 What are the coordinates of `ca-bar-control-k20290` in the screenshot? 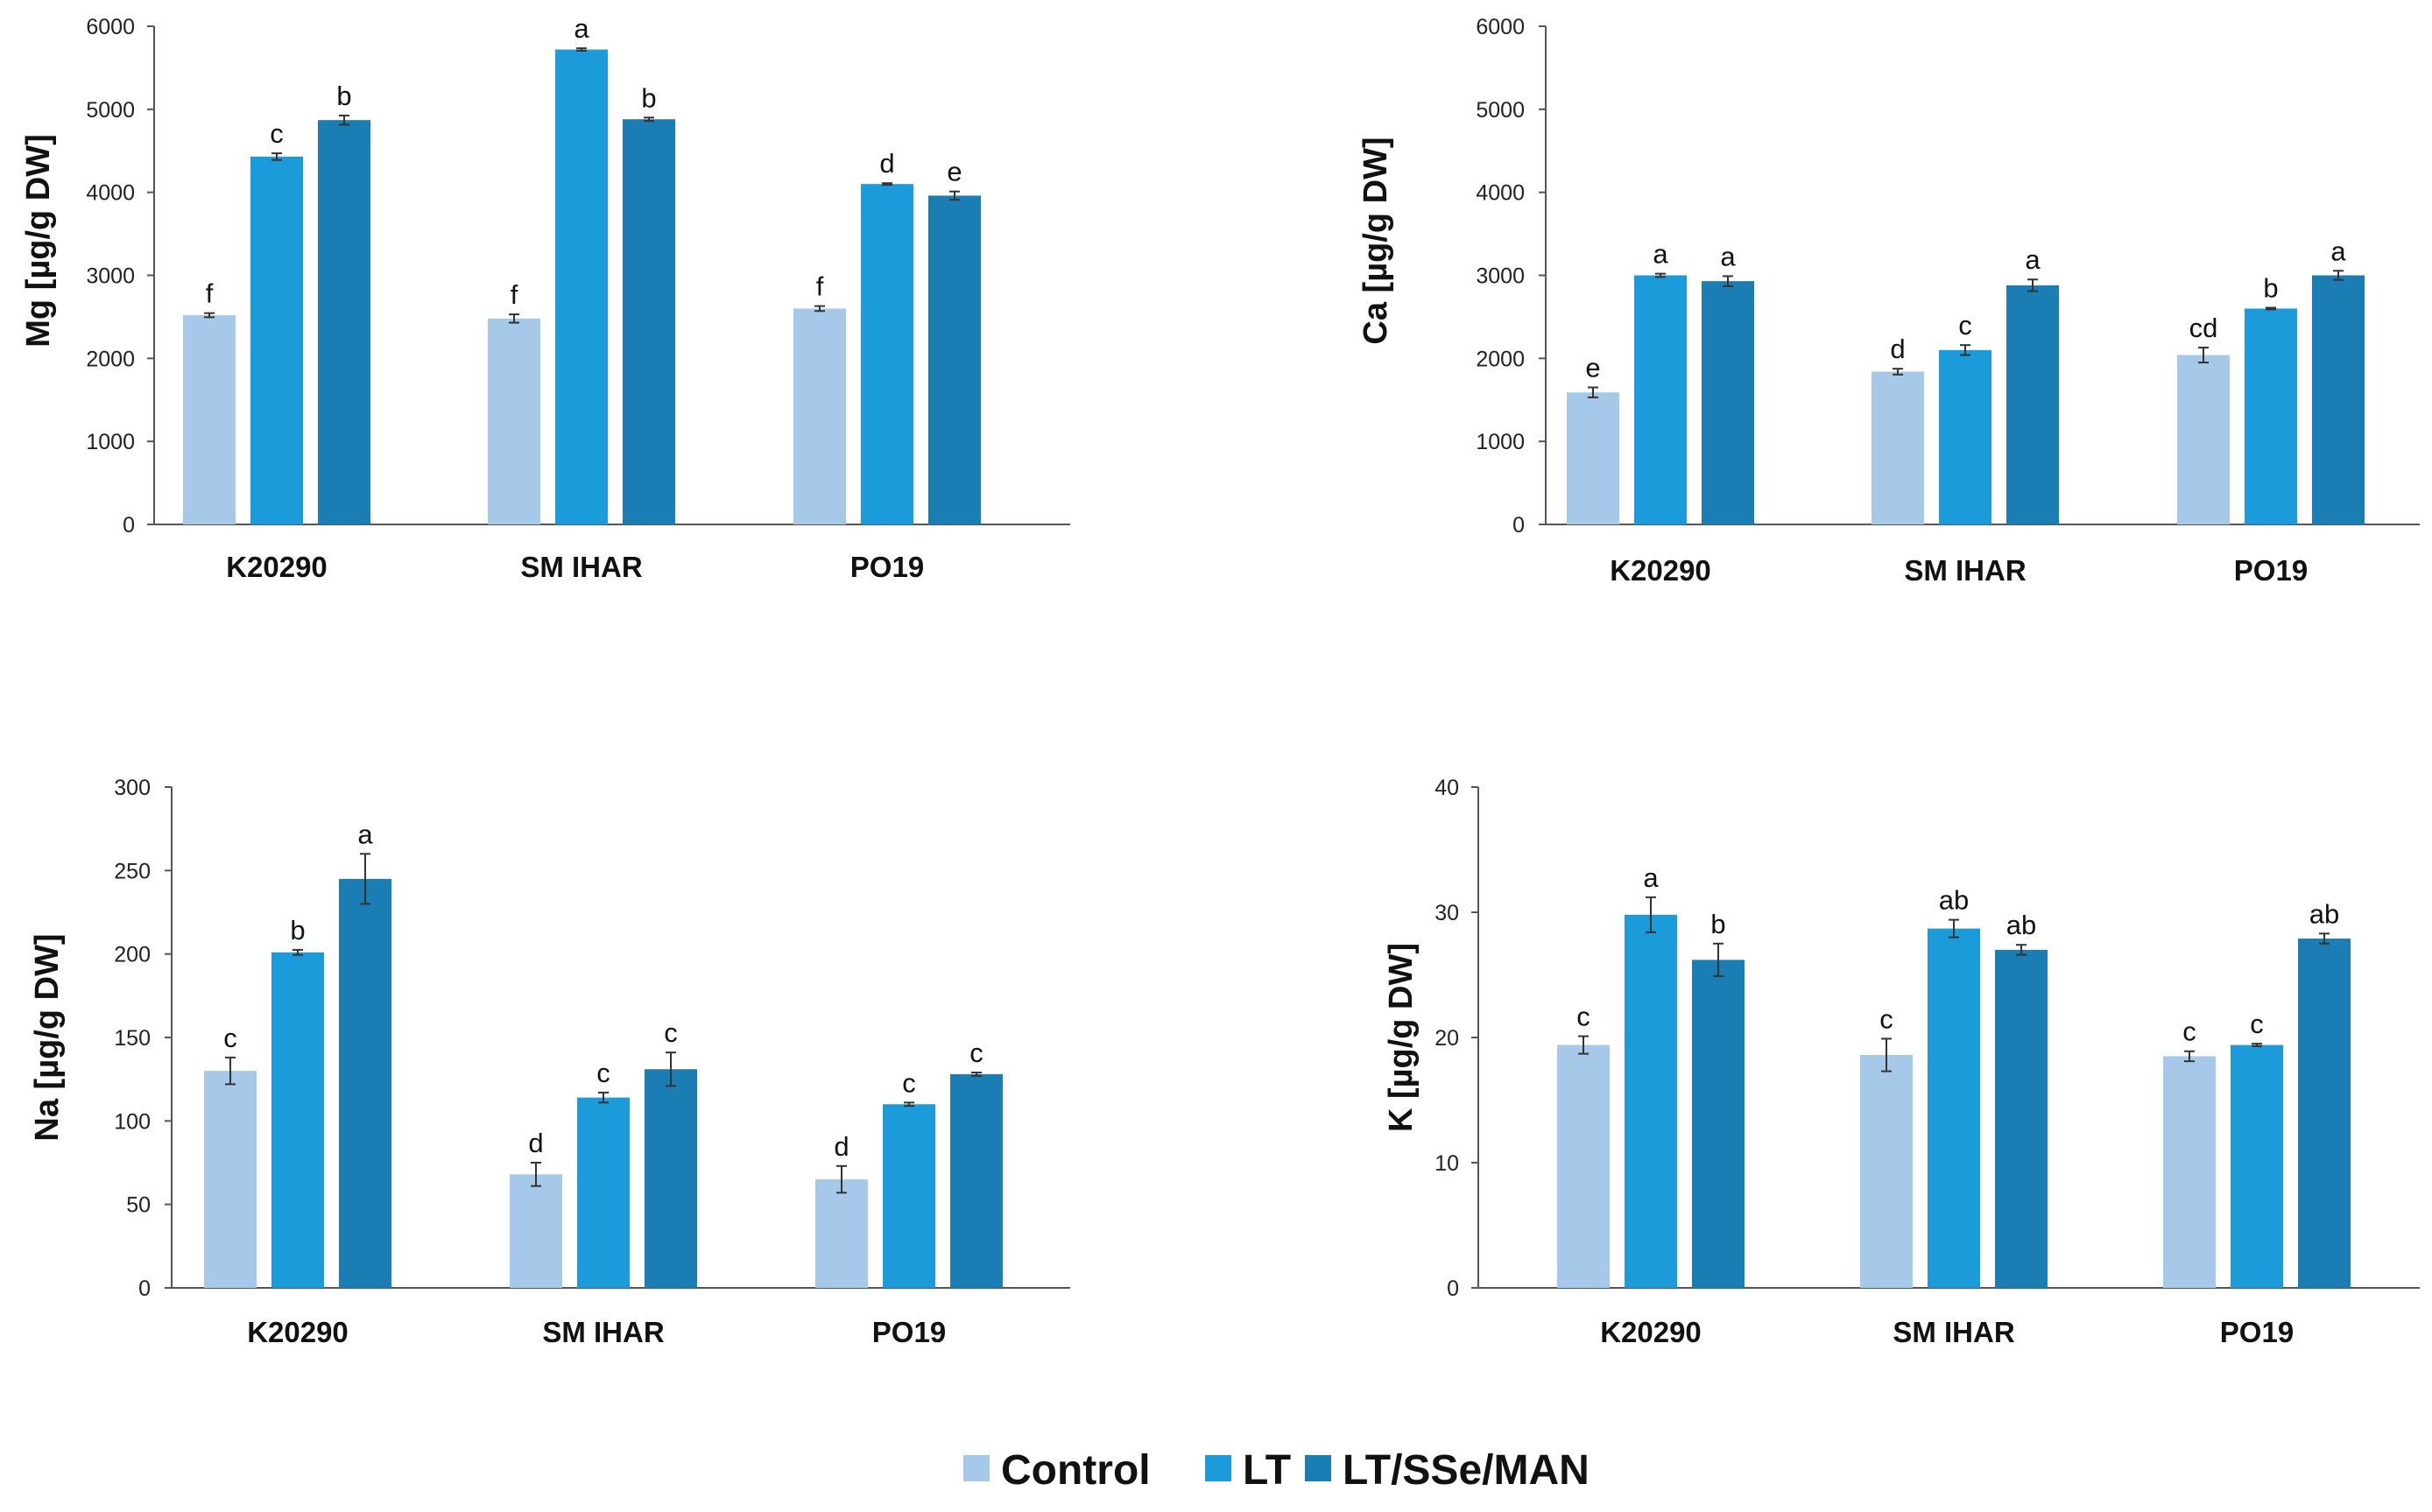 It's located at (1593, 458).